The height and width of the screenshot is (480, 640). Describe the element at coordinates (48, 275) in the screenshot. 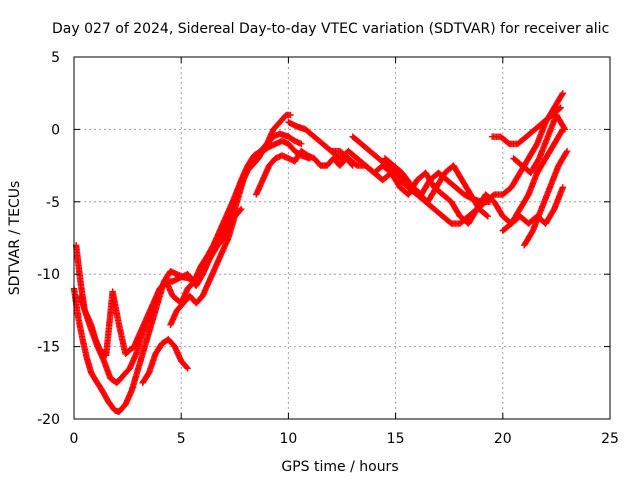

I see `y-tick-label: -10` at that location.